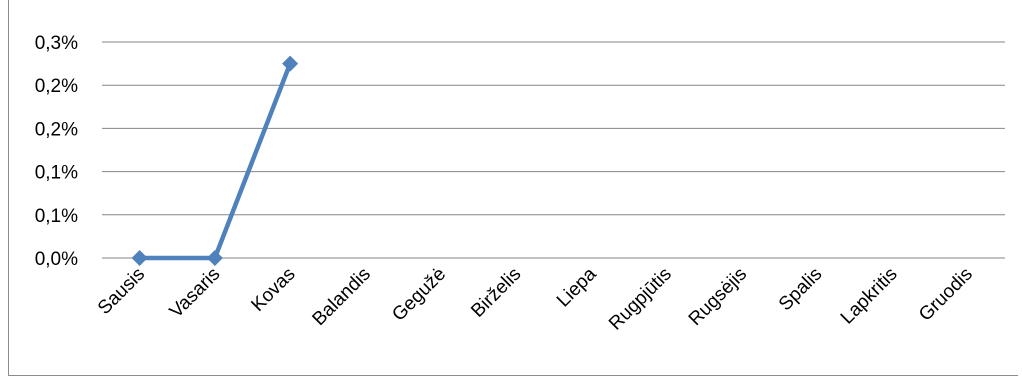  What do you see at coordinates (640, 299) in the screenshot?
I see `x-tick-label: Rugpjūtis` at bounding box center [640, 299].